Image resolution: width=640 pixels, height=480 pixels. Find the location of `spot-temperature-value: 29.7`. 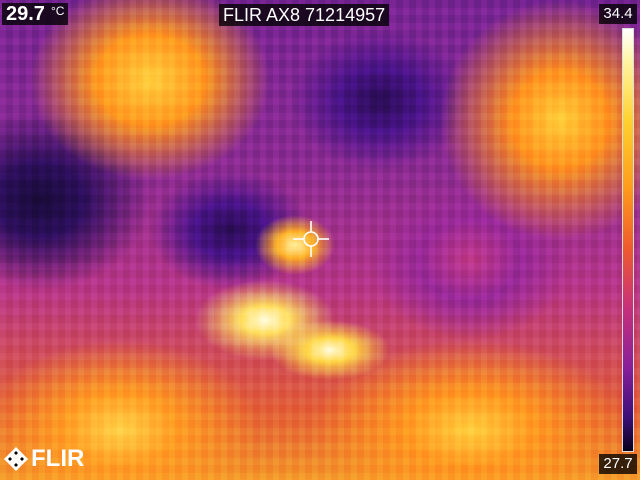

spot-temperature-value: 29.7 is located at coordinates (25, 14).